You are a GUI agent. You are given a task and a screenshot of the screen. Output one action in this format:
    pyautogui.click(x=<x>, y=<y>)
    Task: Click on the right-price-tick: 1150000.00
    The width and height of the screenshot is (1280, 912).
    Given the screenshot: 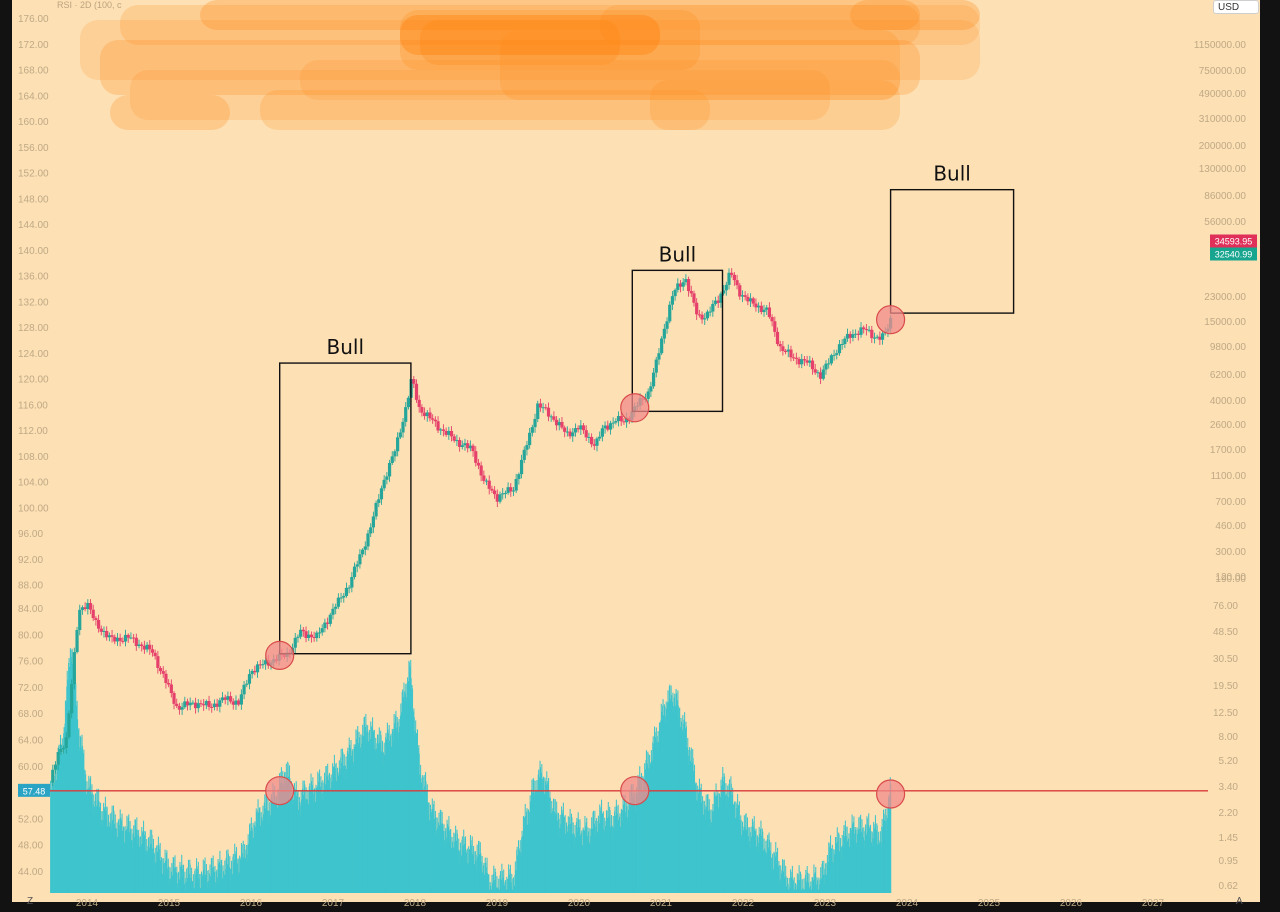 What is the action you would take?
    pyautogui.click(x=1220, y=45)
    